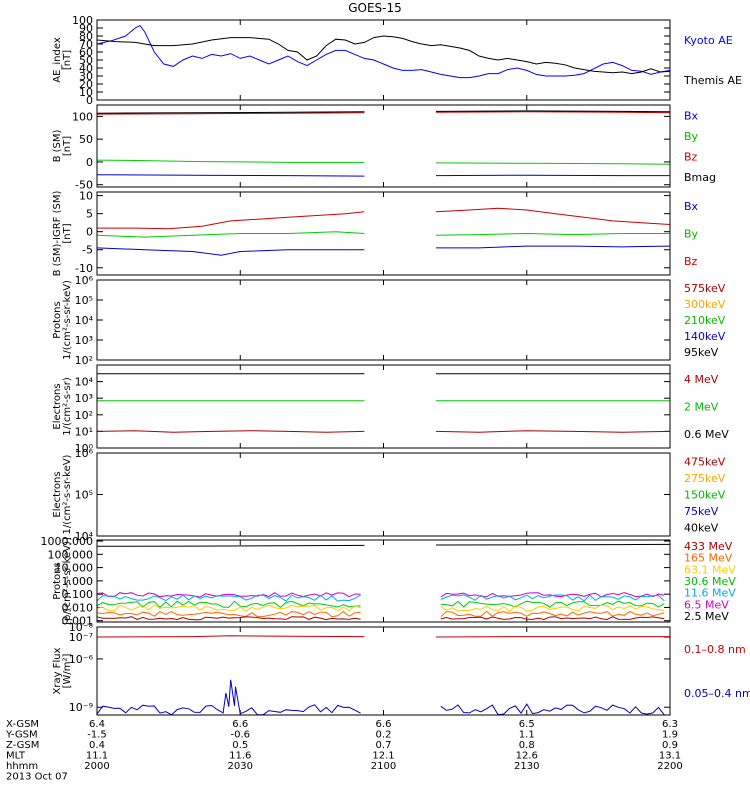 The image size is (750, 800). I want to click on series-line-by, so click(552, 234).